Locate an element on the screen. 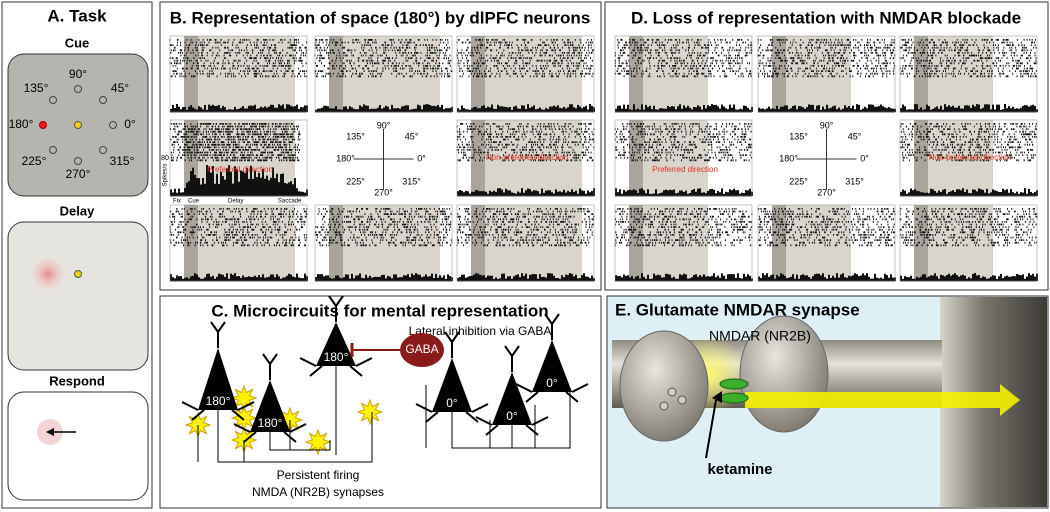 Image resolution: width=1050 pixels, height=512 pixels. gaba-label: GABA is located at coordinates (421, 349).